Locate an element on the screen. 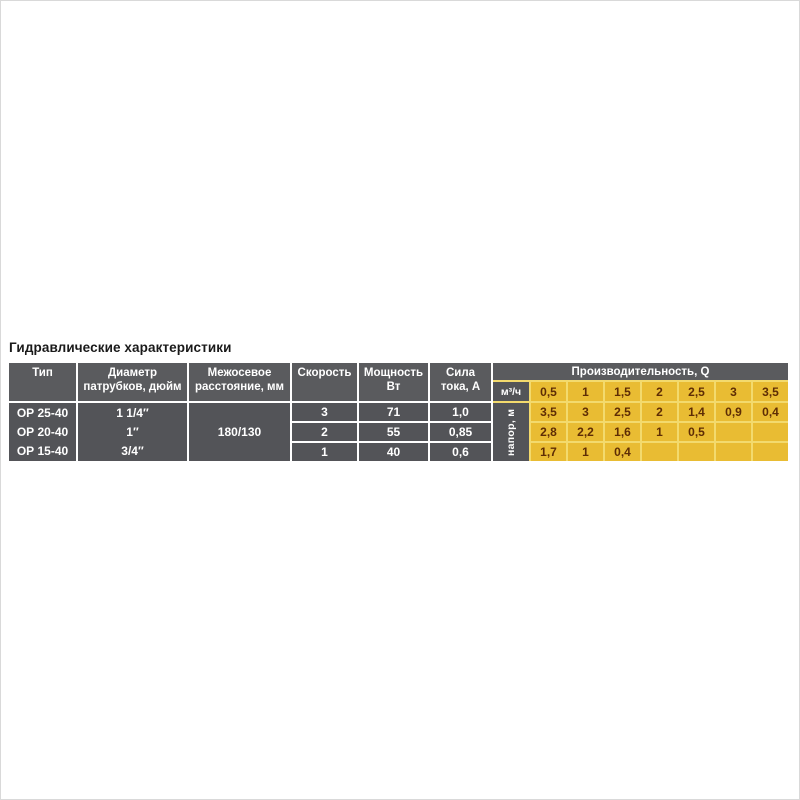  col-header-power: Мощность Вт is located at coordinates (393, 382).